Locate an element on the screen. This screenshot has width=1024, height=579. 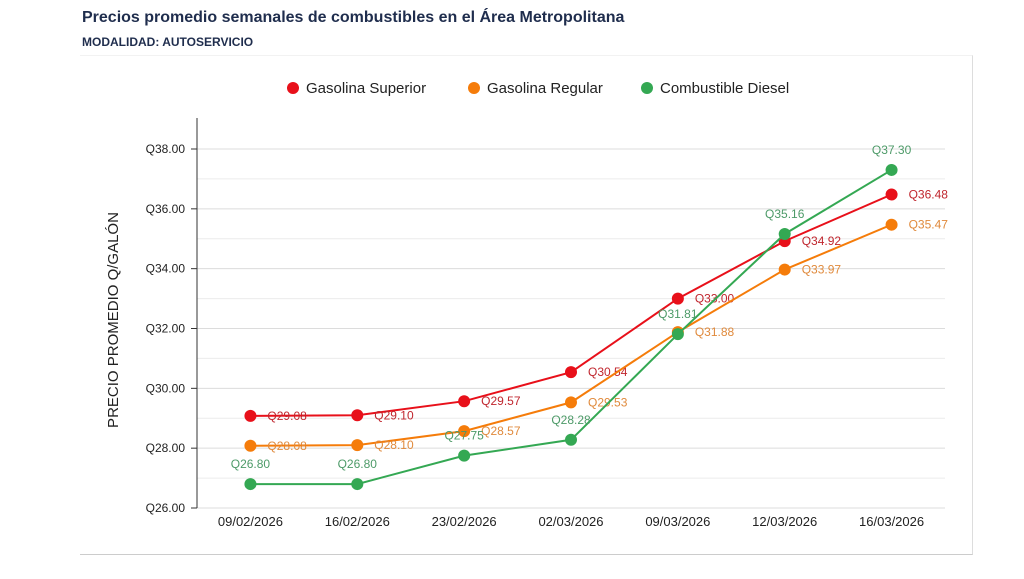
x-tick-label: 12/03/2026 is located at coordinates (784, 521).